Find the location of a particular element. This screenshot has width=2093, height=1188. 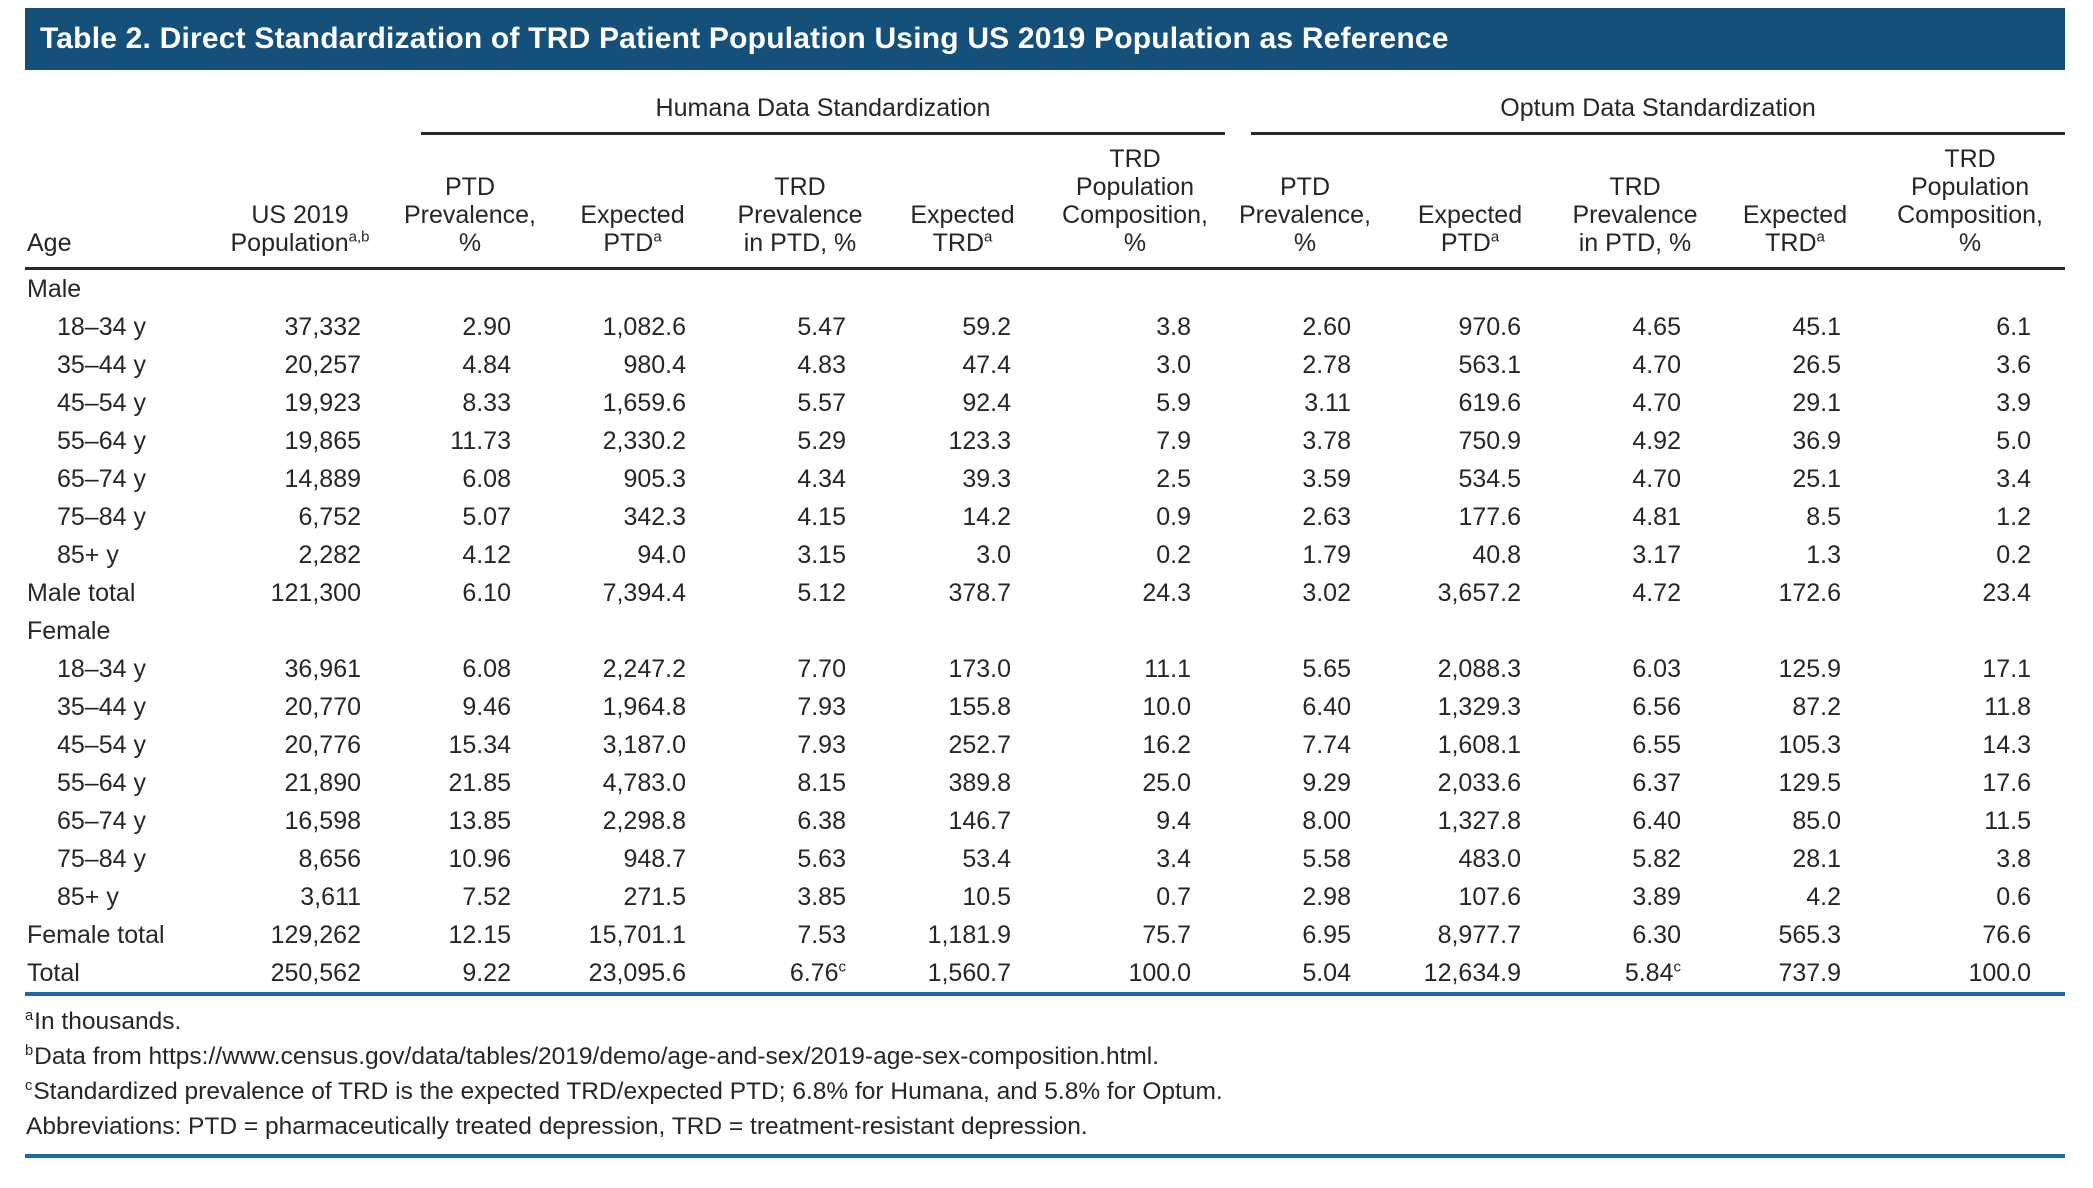

table-cell: 3.8 is located at coordinates (2014, 859).